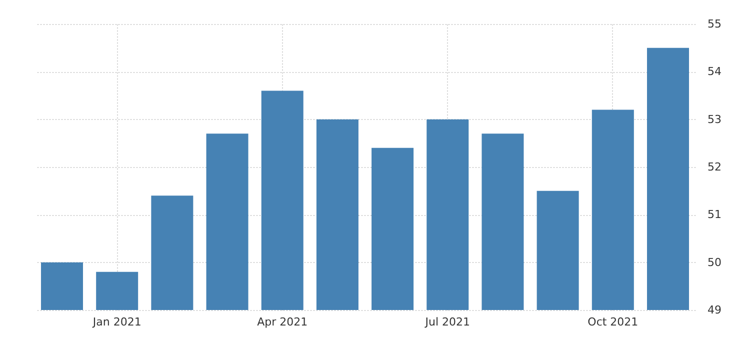 This screenshot has width=730, height=340. What do you see at coordinates (613, 322) in the screenshot?
I see `x-tick-label: Oct 2021` at bounding box center [613, 322].